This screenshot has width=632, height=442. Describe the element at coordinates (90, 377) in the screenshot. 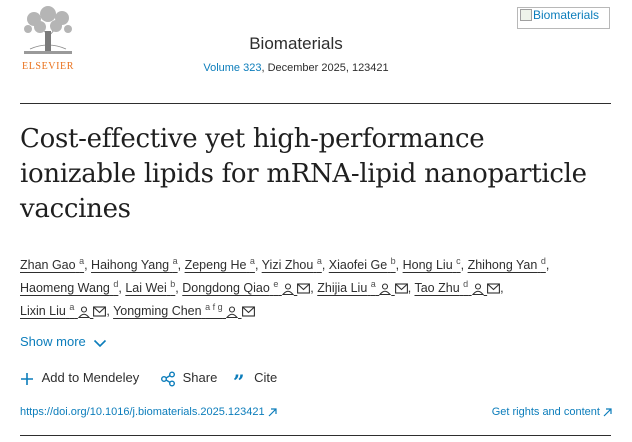

I see `mendeley-label: Add to Mendeley` at that location.